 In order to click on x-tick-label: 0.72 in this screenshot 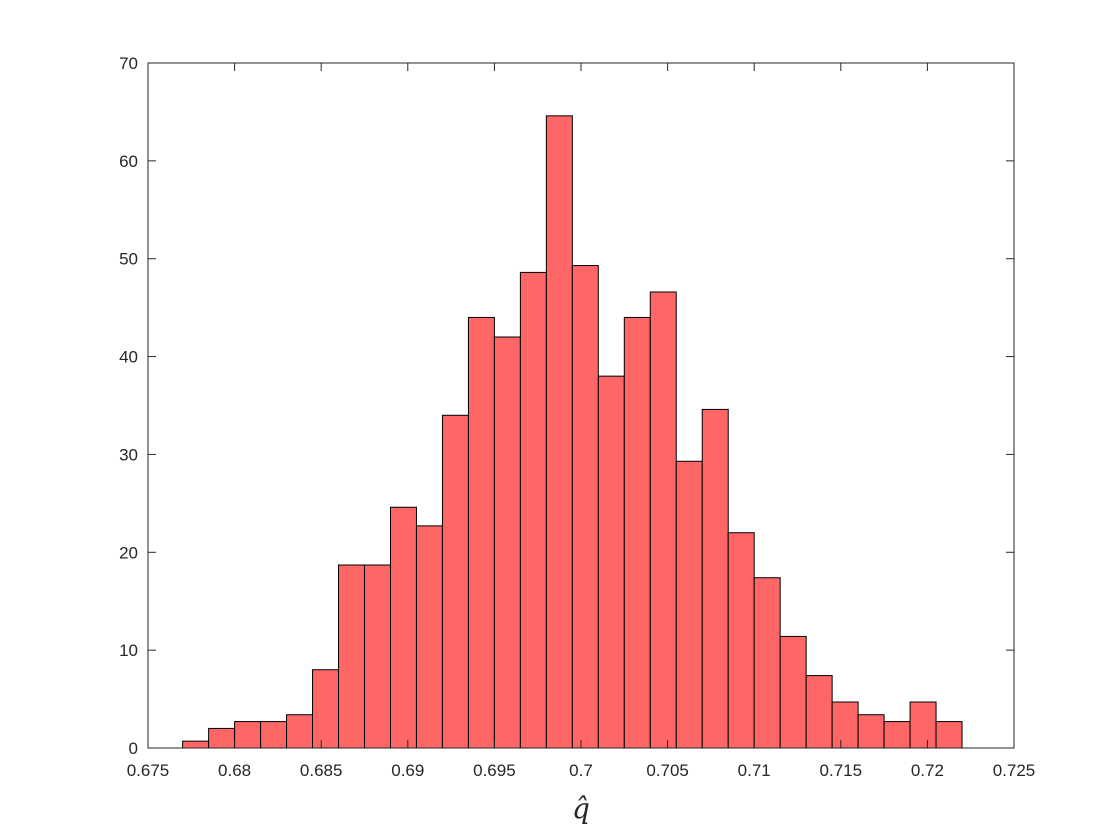, I will do `click(927, 770)`.